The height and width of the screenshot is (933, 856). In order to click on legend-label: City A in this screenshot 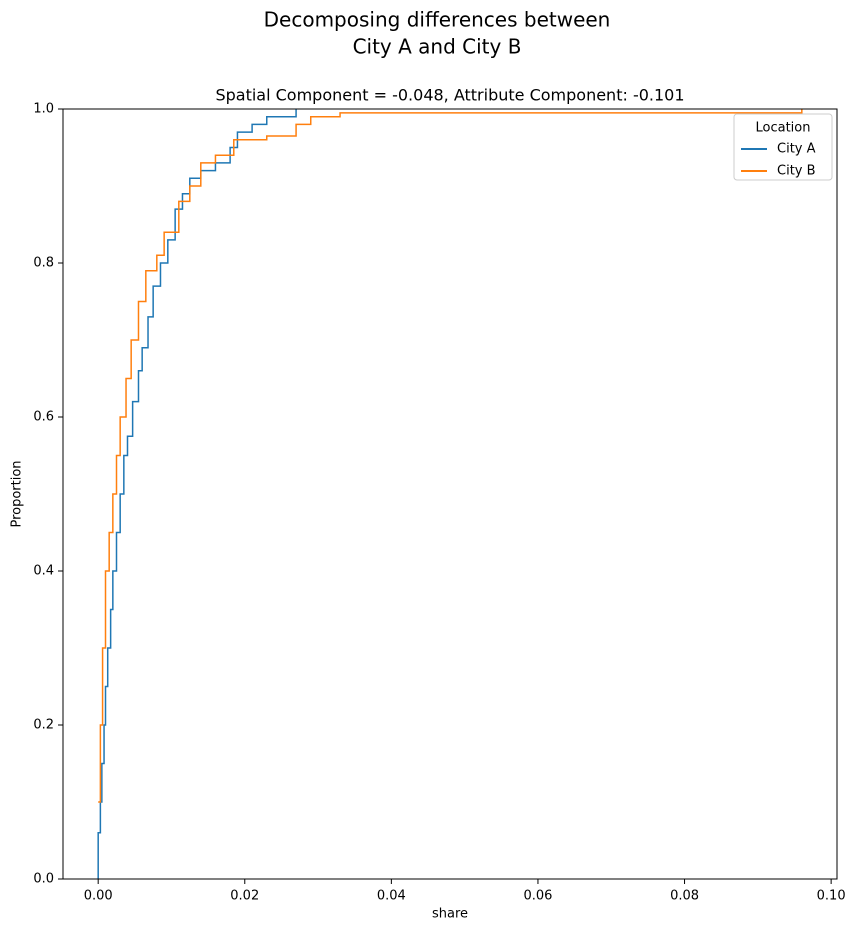, I will do `click(796, 149)`.